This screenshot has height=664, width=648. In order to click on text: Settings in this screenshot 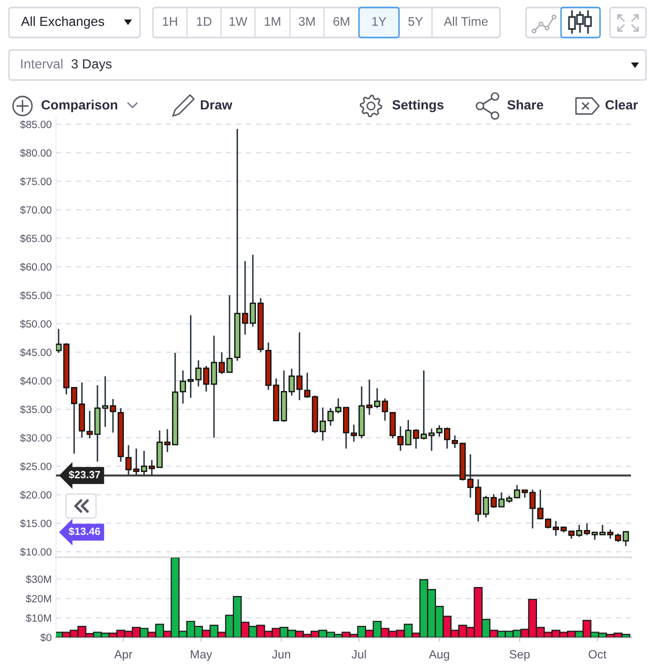, I will do `click(418, 106)`.